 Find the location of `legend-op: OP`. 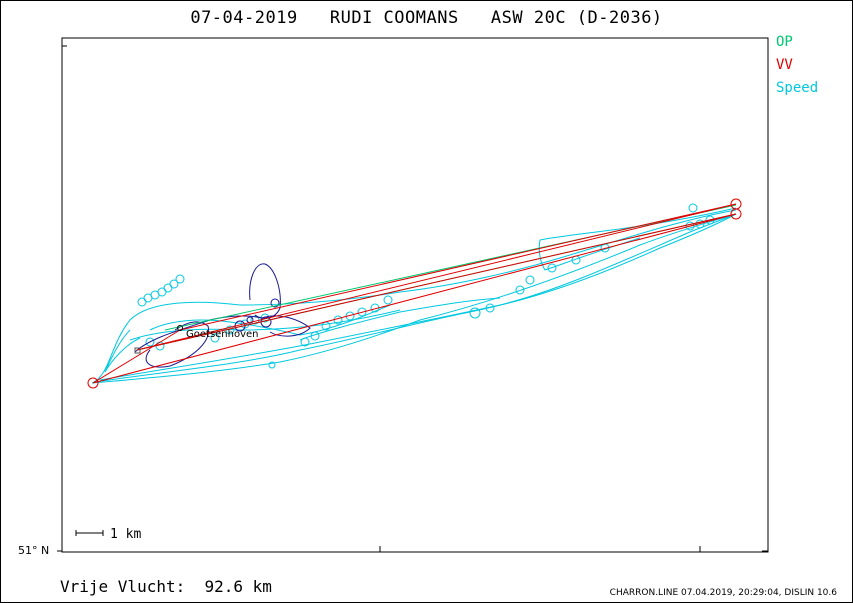

legend-op: OP is located at coordinates (784, 42).